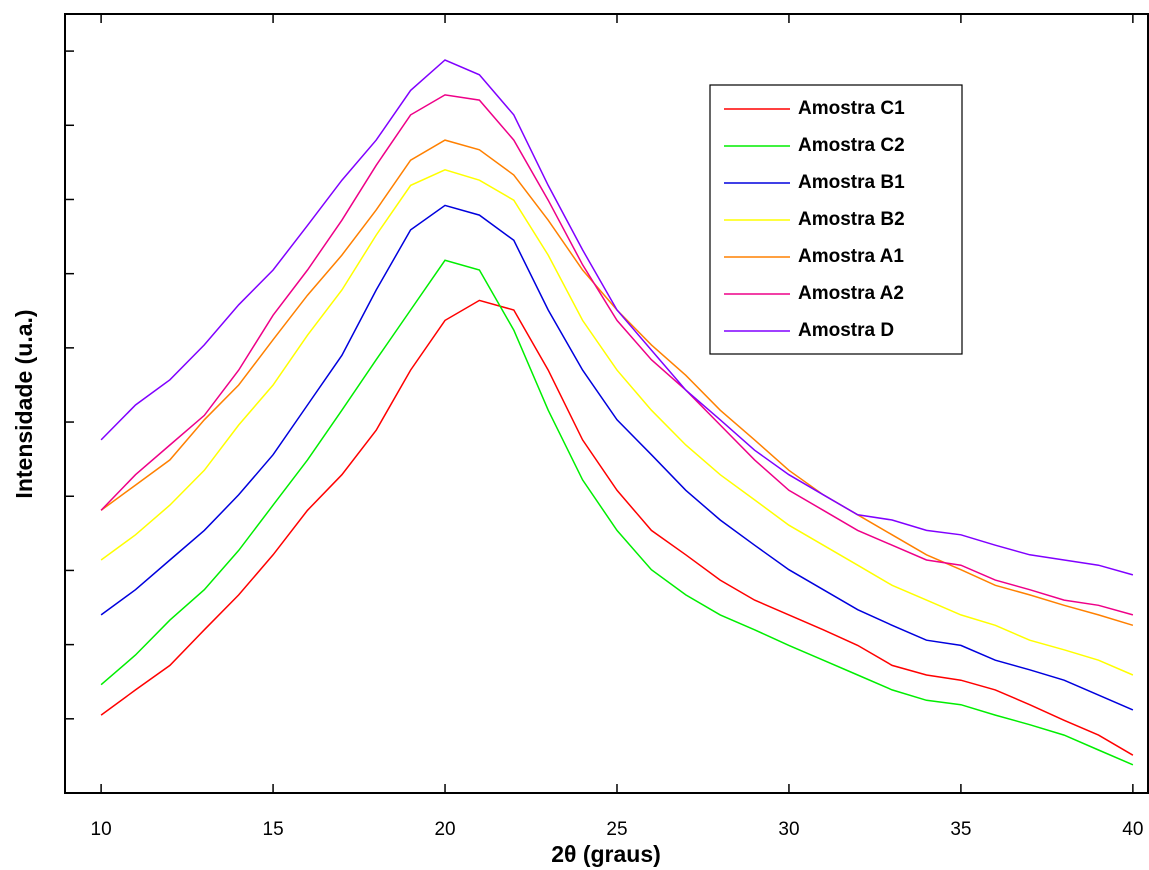 This screenshot has width=1149, height=870. Describe the element at coordinates (616, 829) in the screenshot. I see `x-tick-label: 25` at that location.